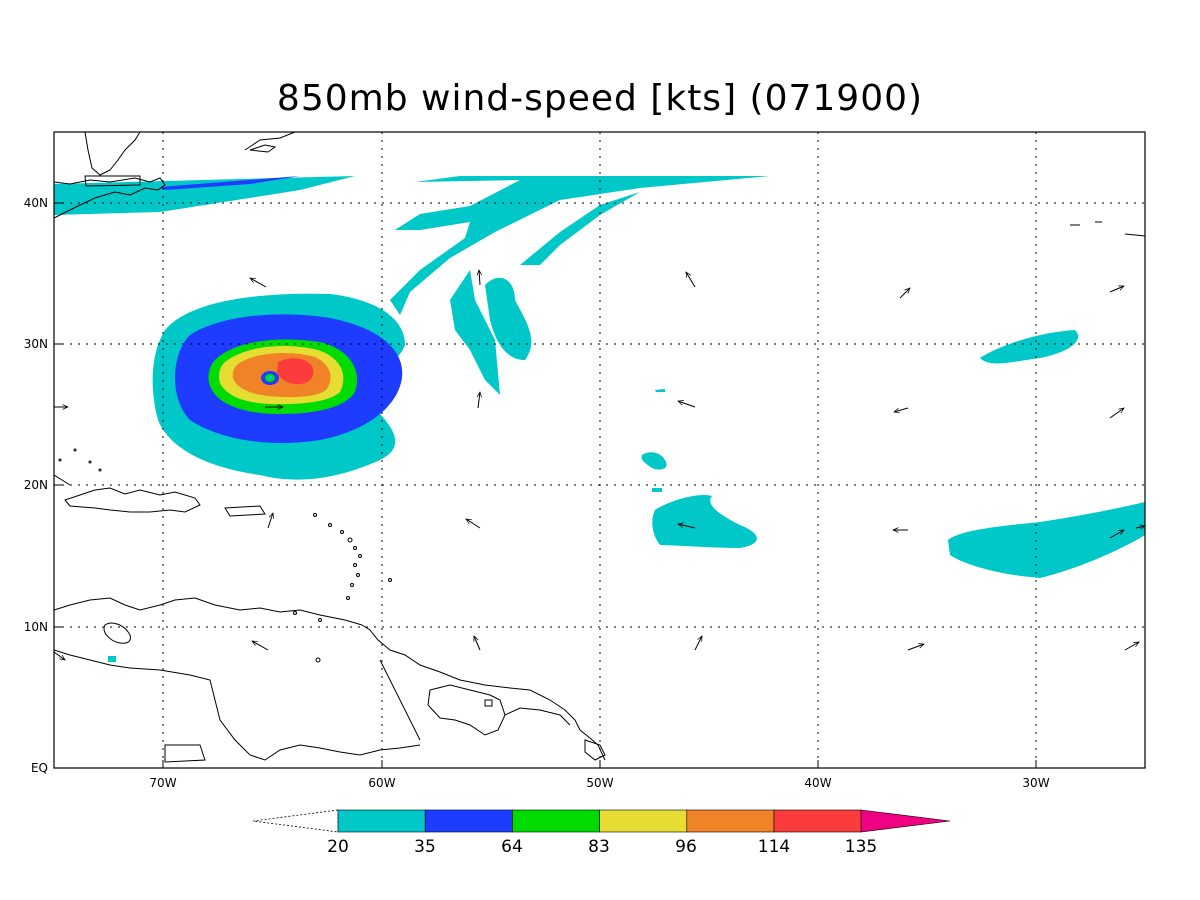 The image size is (1200, 900). I want to click on wind-patch-33n, so click(508, 318).